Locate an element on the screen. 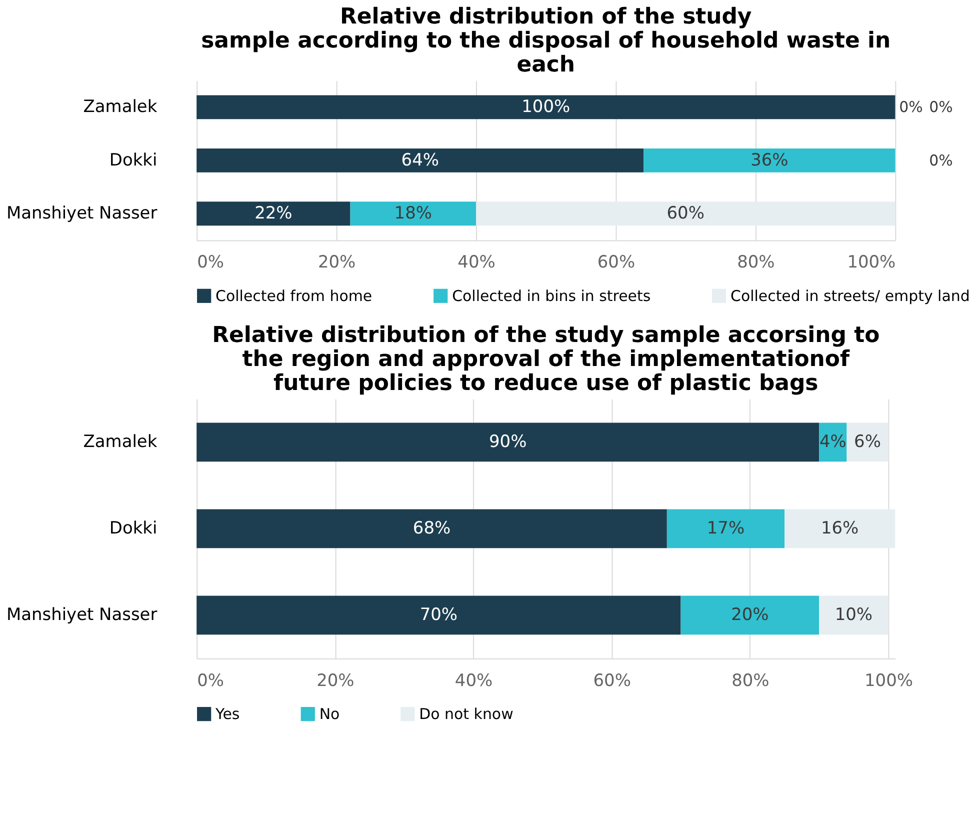 Image resolution: width=976 pixels, height=833 pixels. text: future policies to reduce use of plastic bags is located at coordinates (546, 383).